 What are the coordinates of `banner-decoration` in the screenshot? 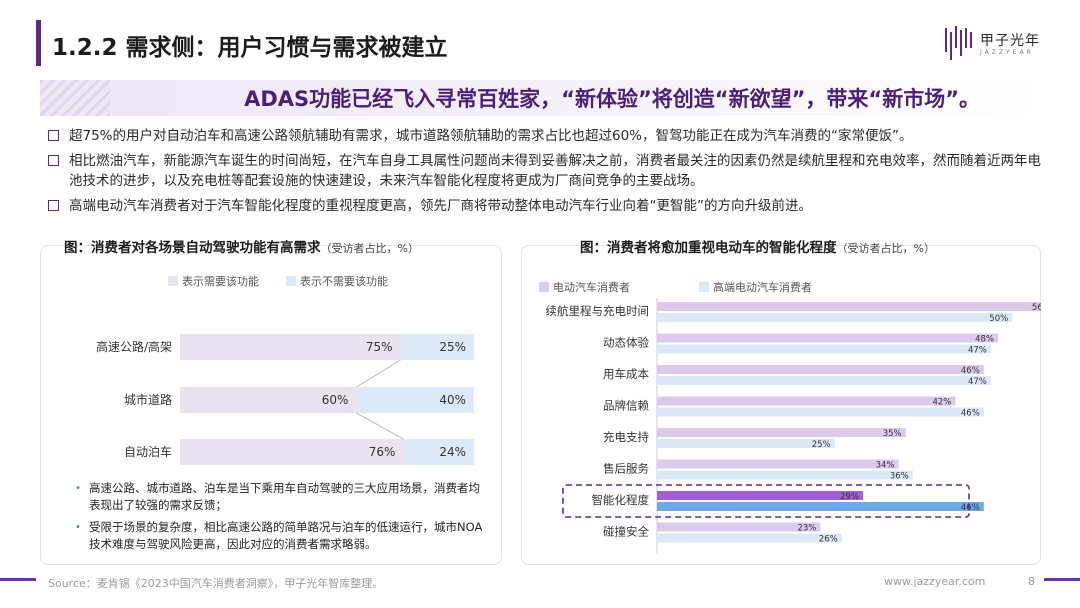 It's located at (75, 98).